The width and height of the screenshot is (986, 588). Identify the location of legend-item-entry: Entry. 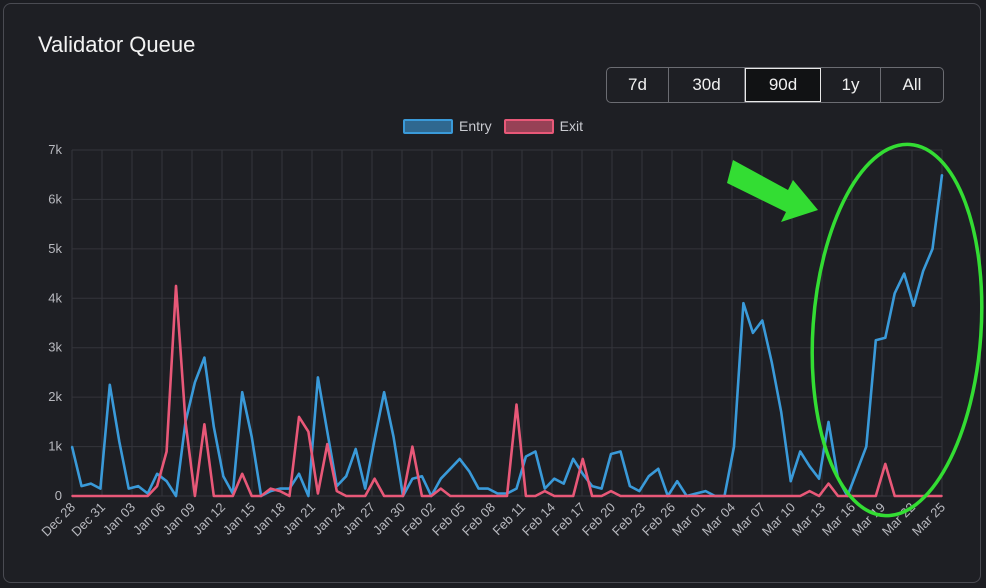
(447, 126).